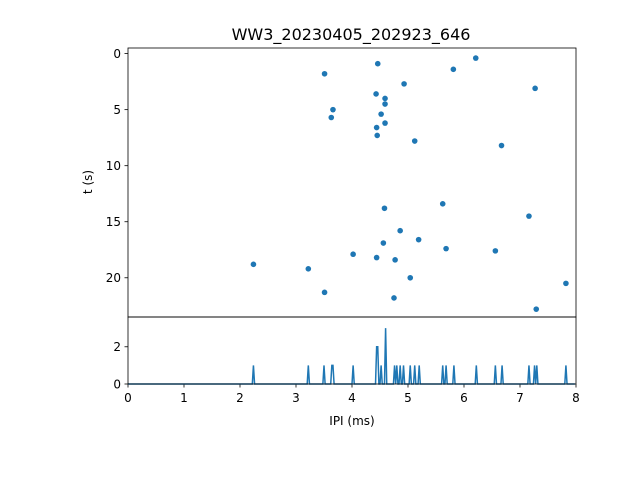 This screenshot has height=480, width=640. I want to click on x-tick-label: 3, so click(296, 398).